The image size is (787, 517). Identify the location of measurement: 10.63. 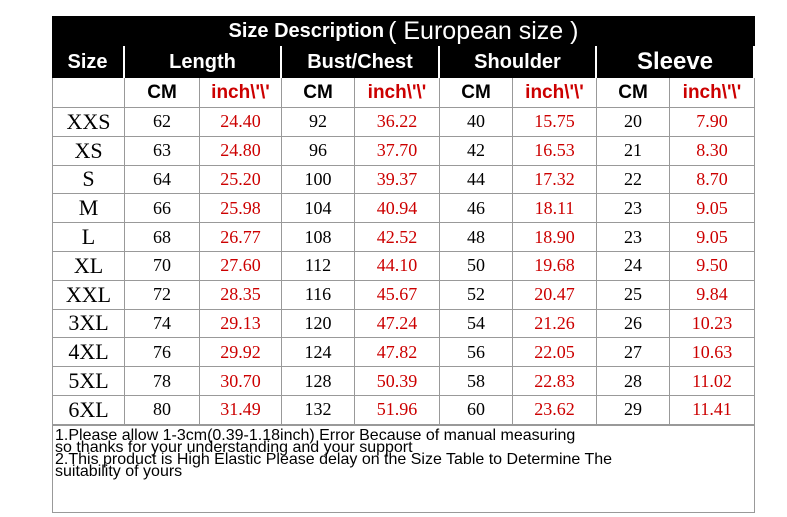
(712, 353).